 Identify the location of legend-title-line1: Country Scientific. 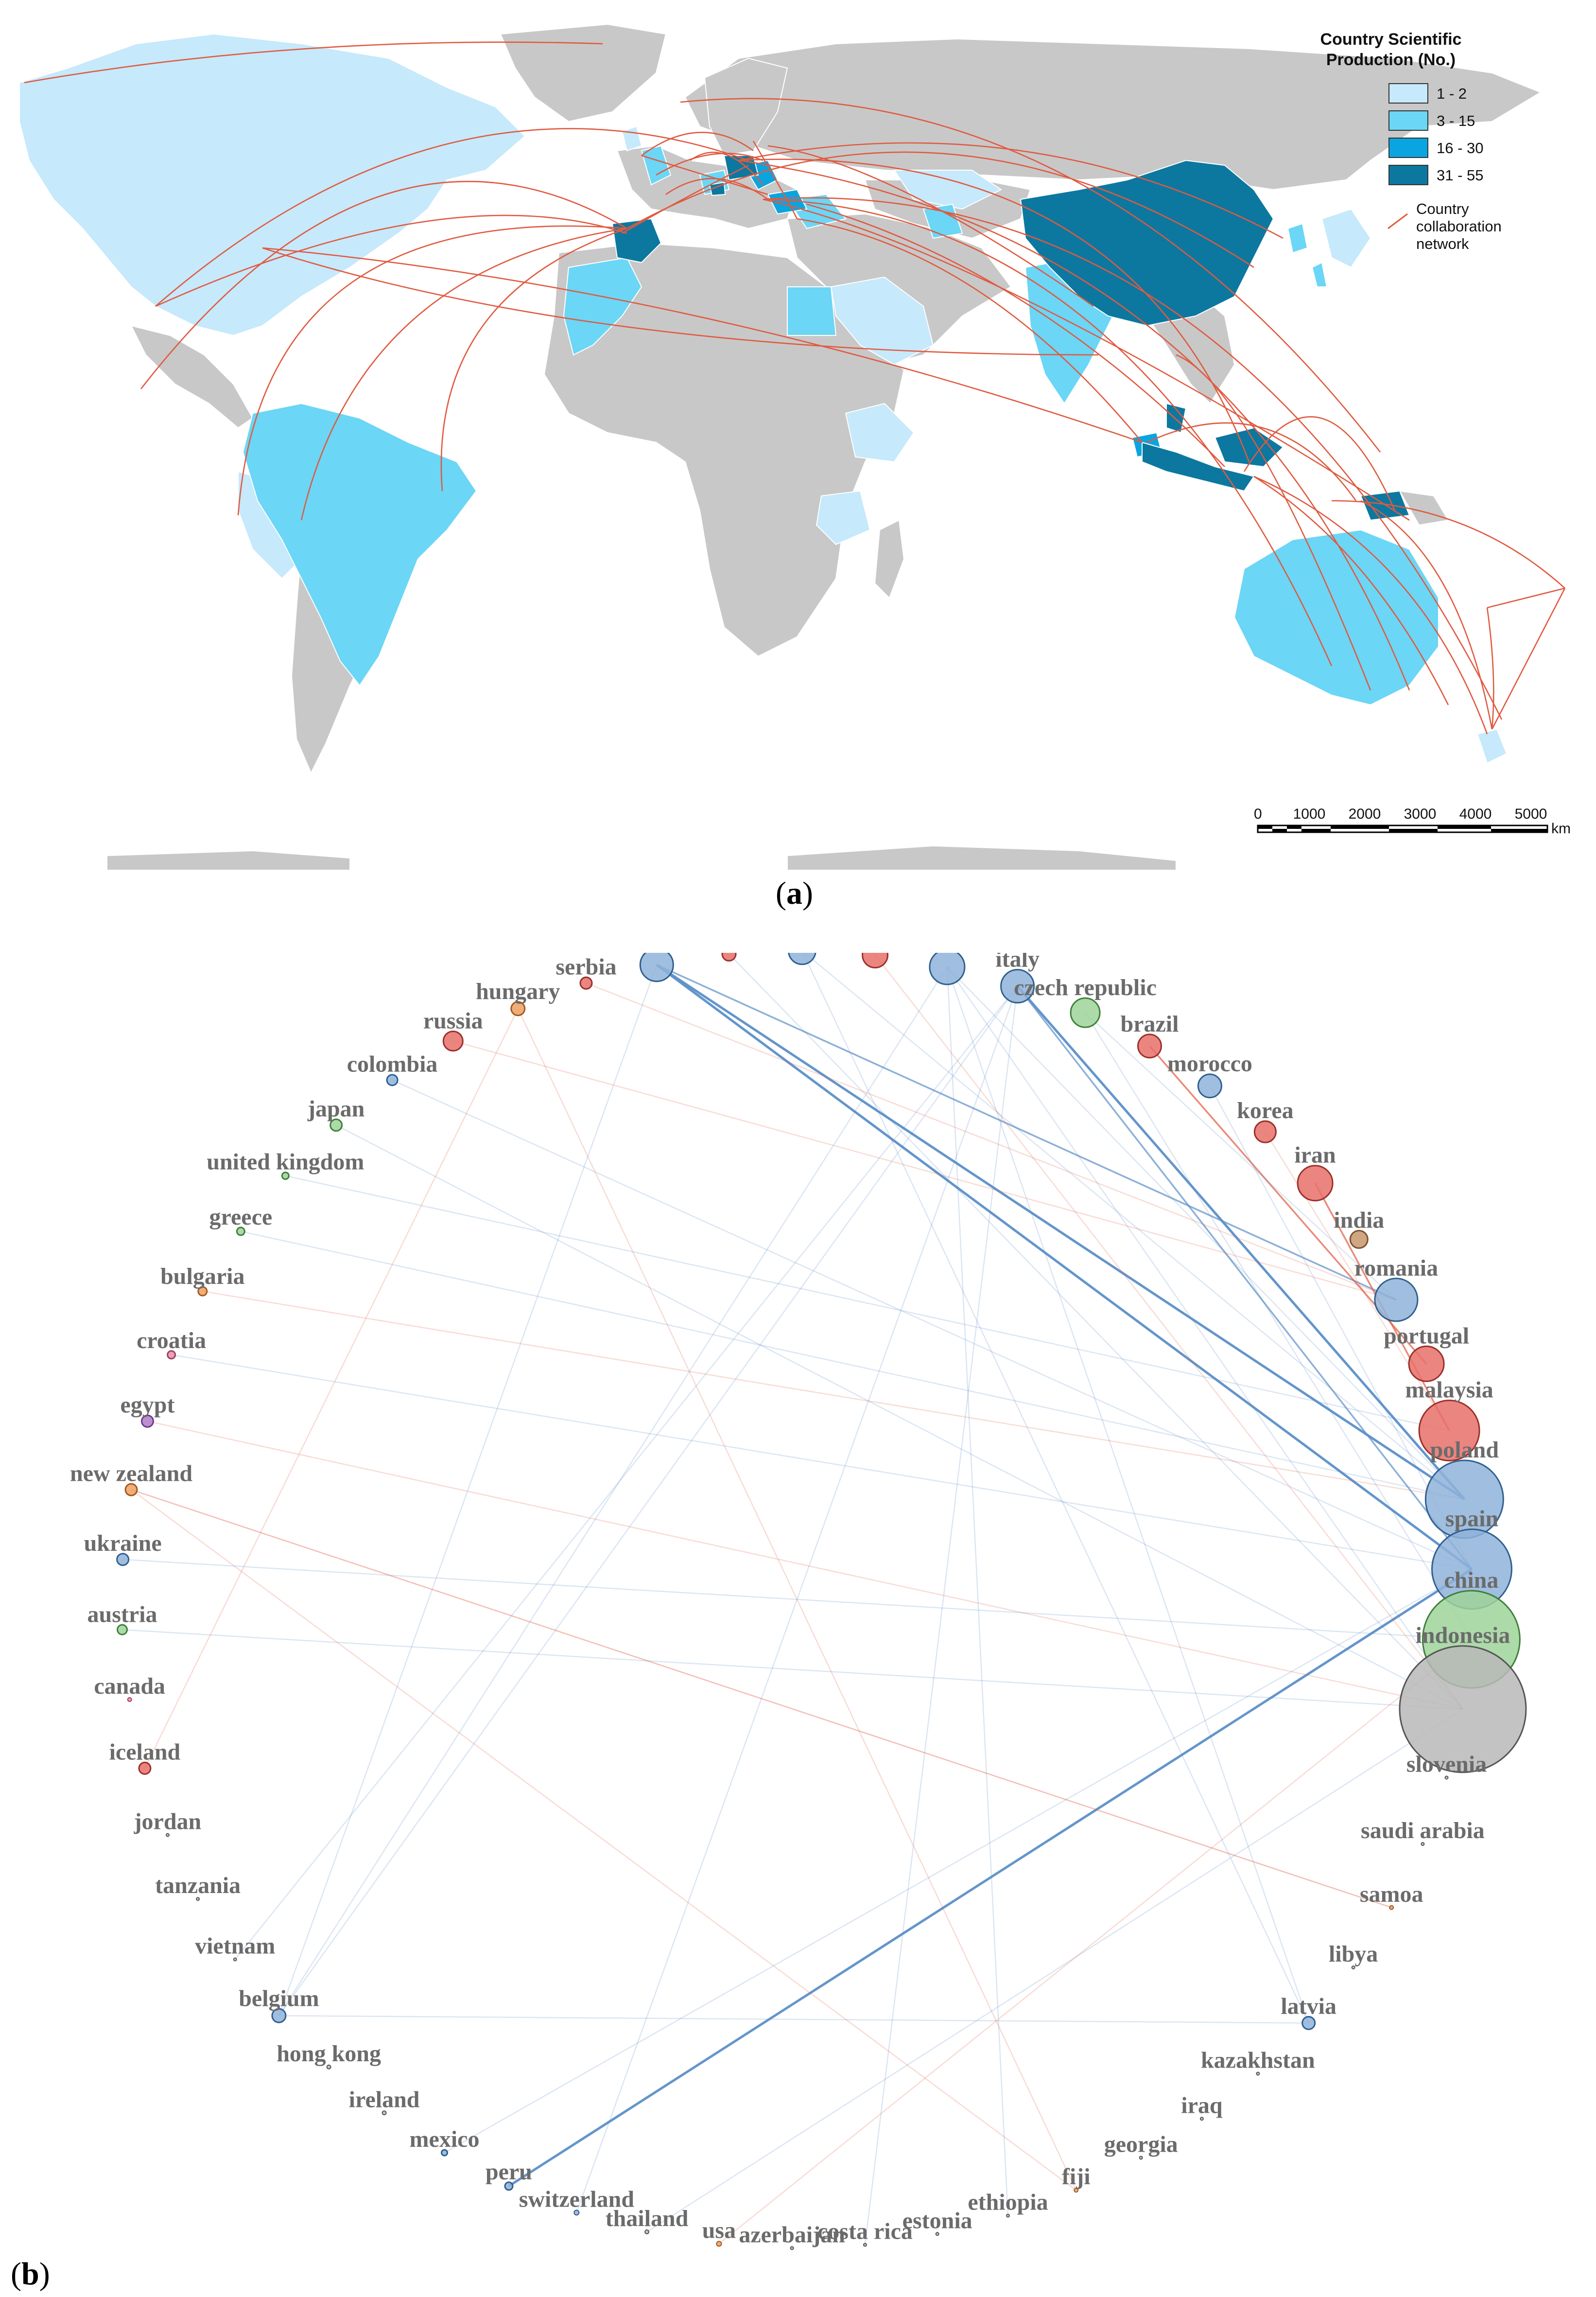
(1391, 39).